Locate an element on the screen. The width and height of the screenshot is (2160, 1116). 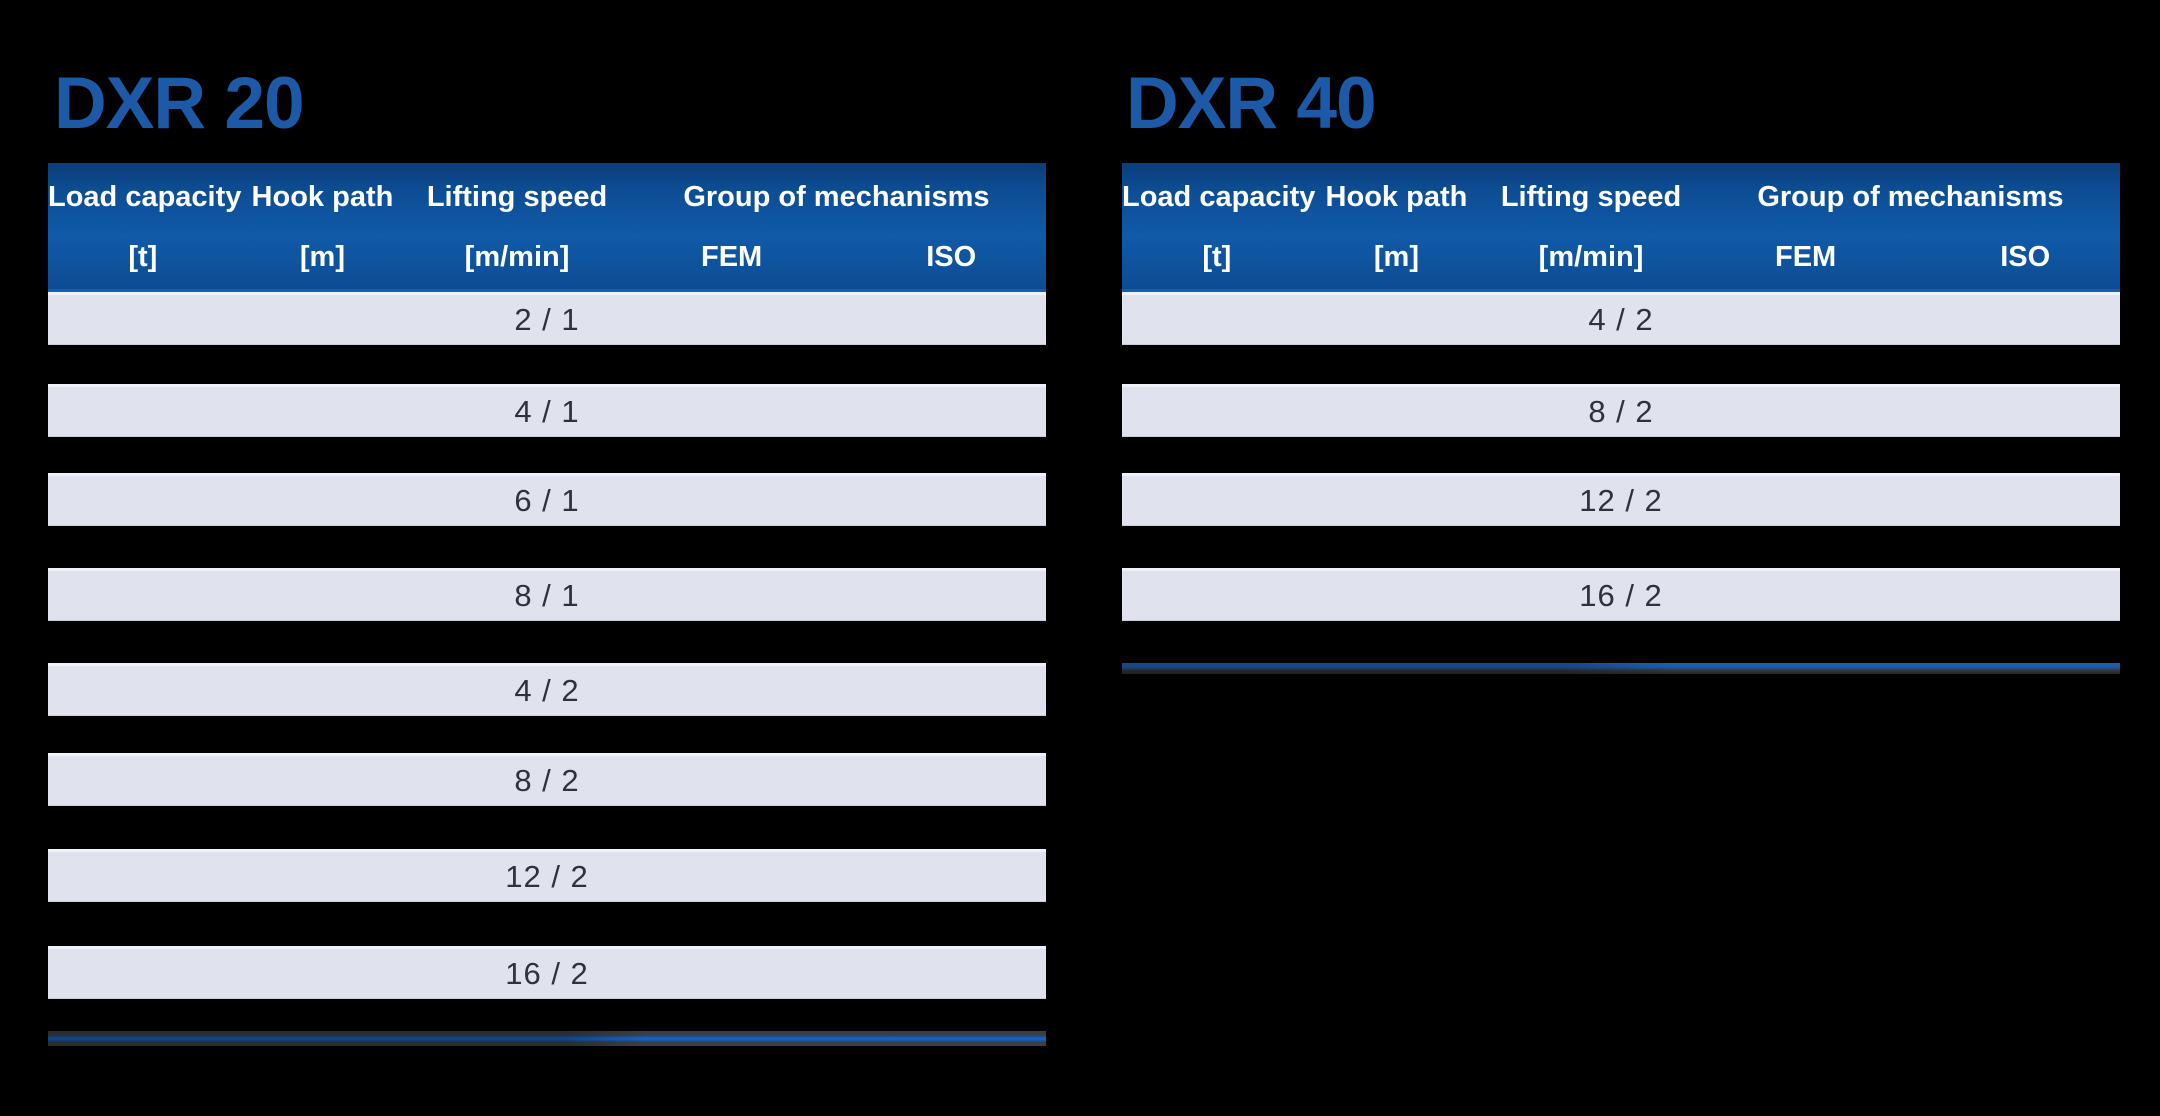
page-title: DXR 40 is located at coordinates (1251, 103).